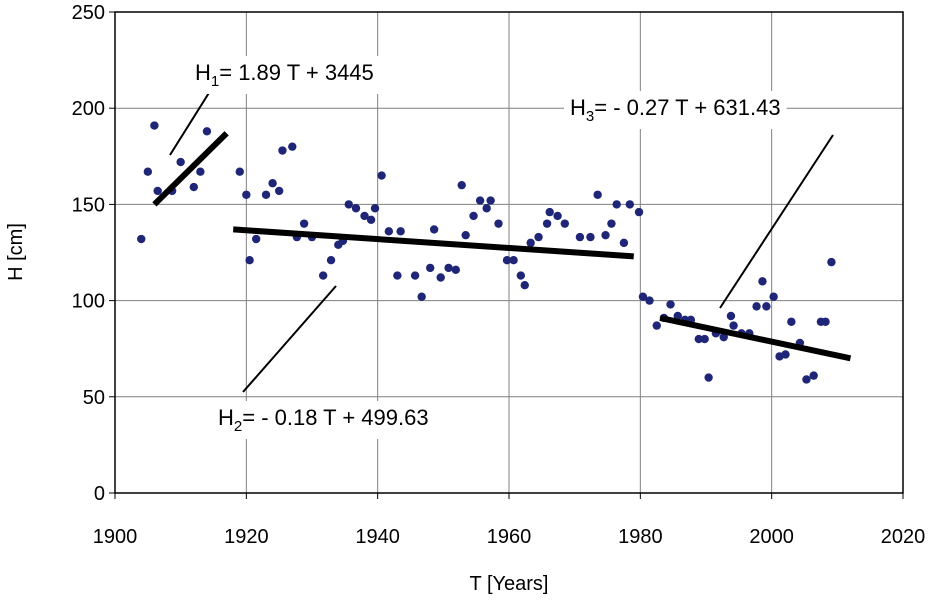  I want to click on x-tick-label: 1960, so click(509, 537).